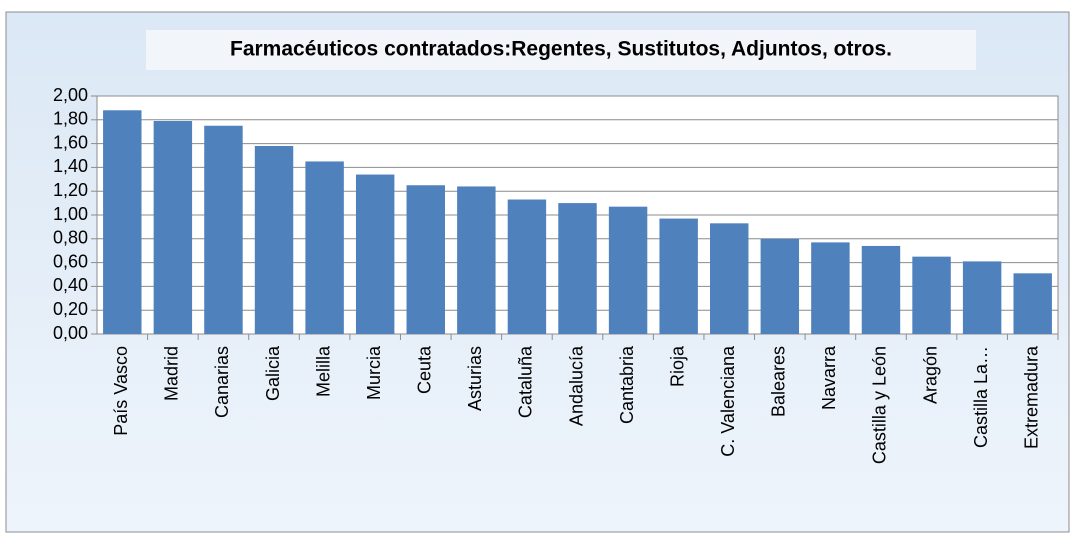  Describe the element at coordinates (1031, 397) in the screenshot. I see `x-tick-label: Extremadura` at that location.